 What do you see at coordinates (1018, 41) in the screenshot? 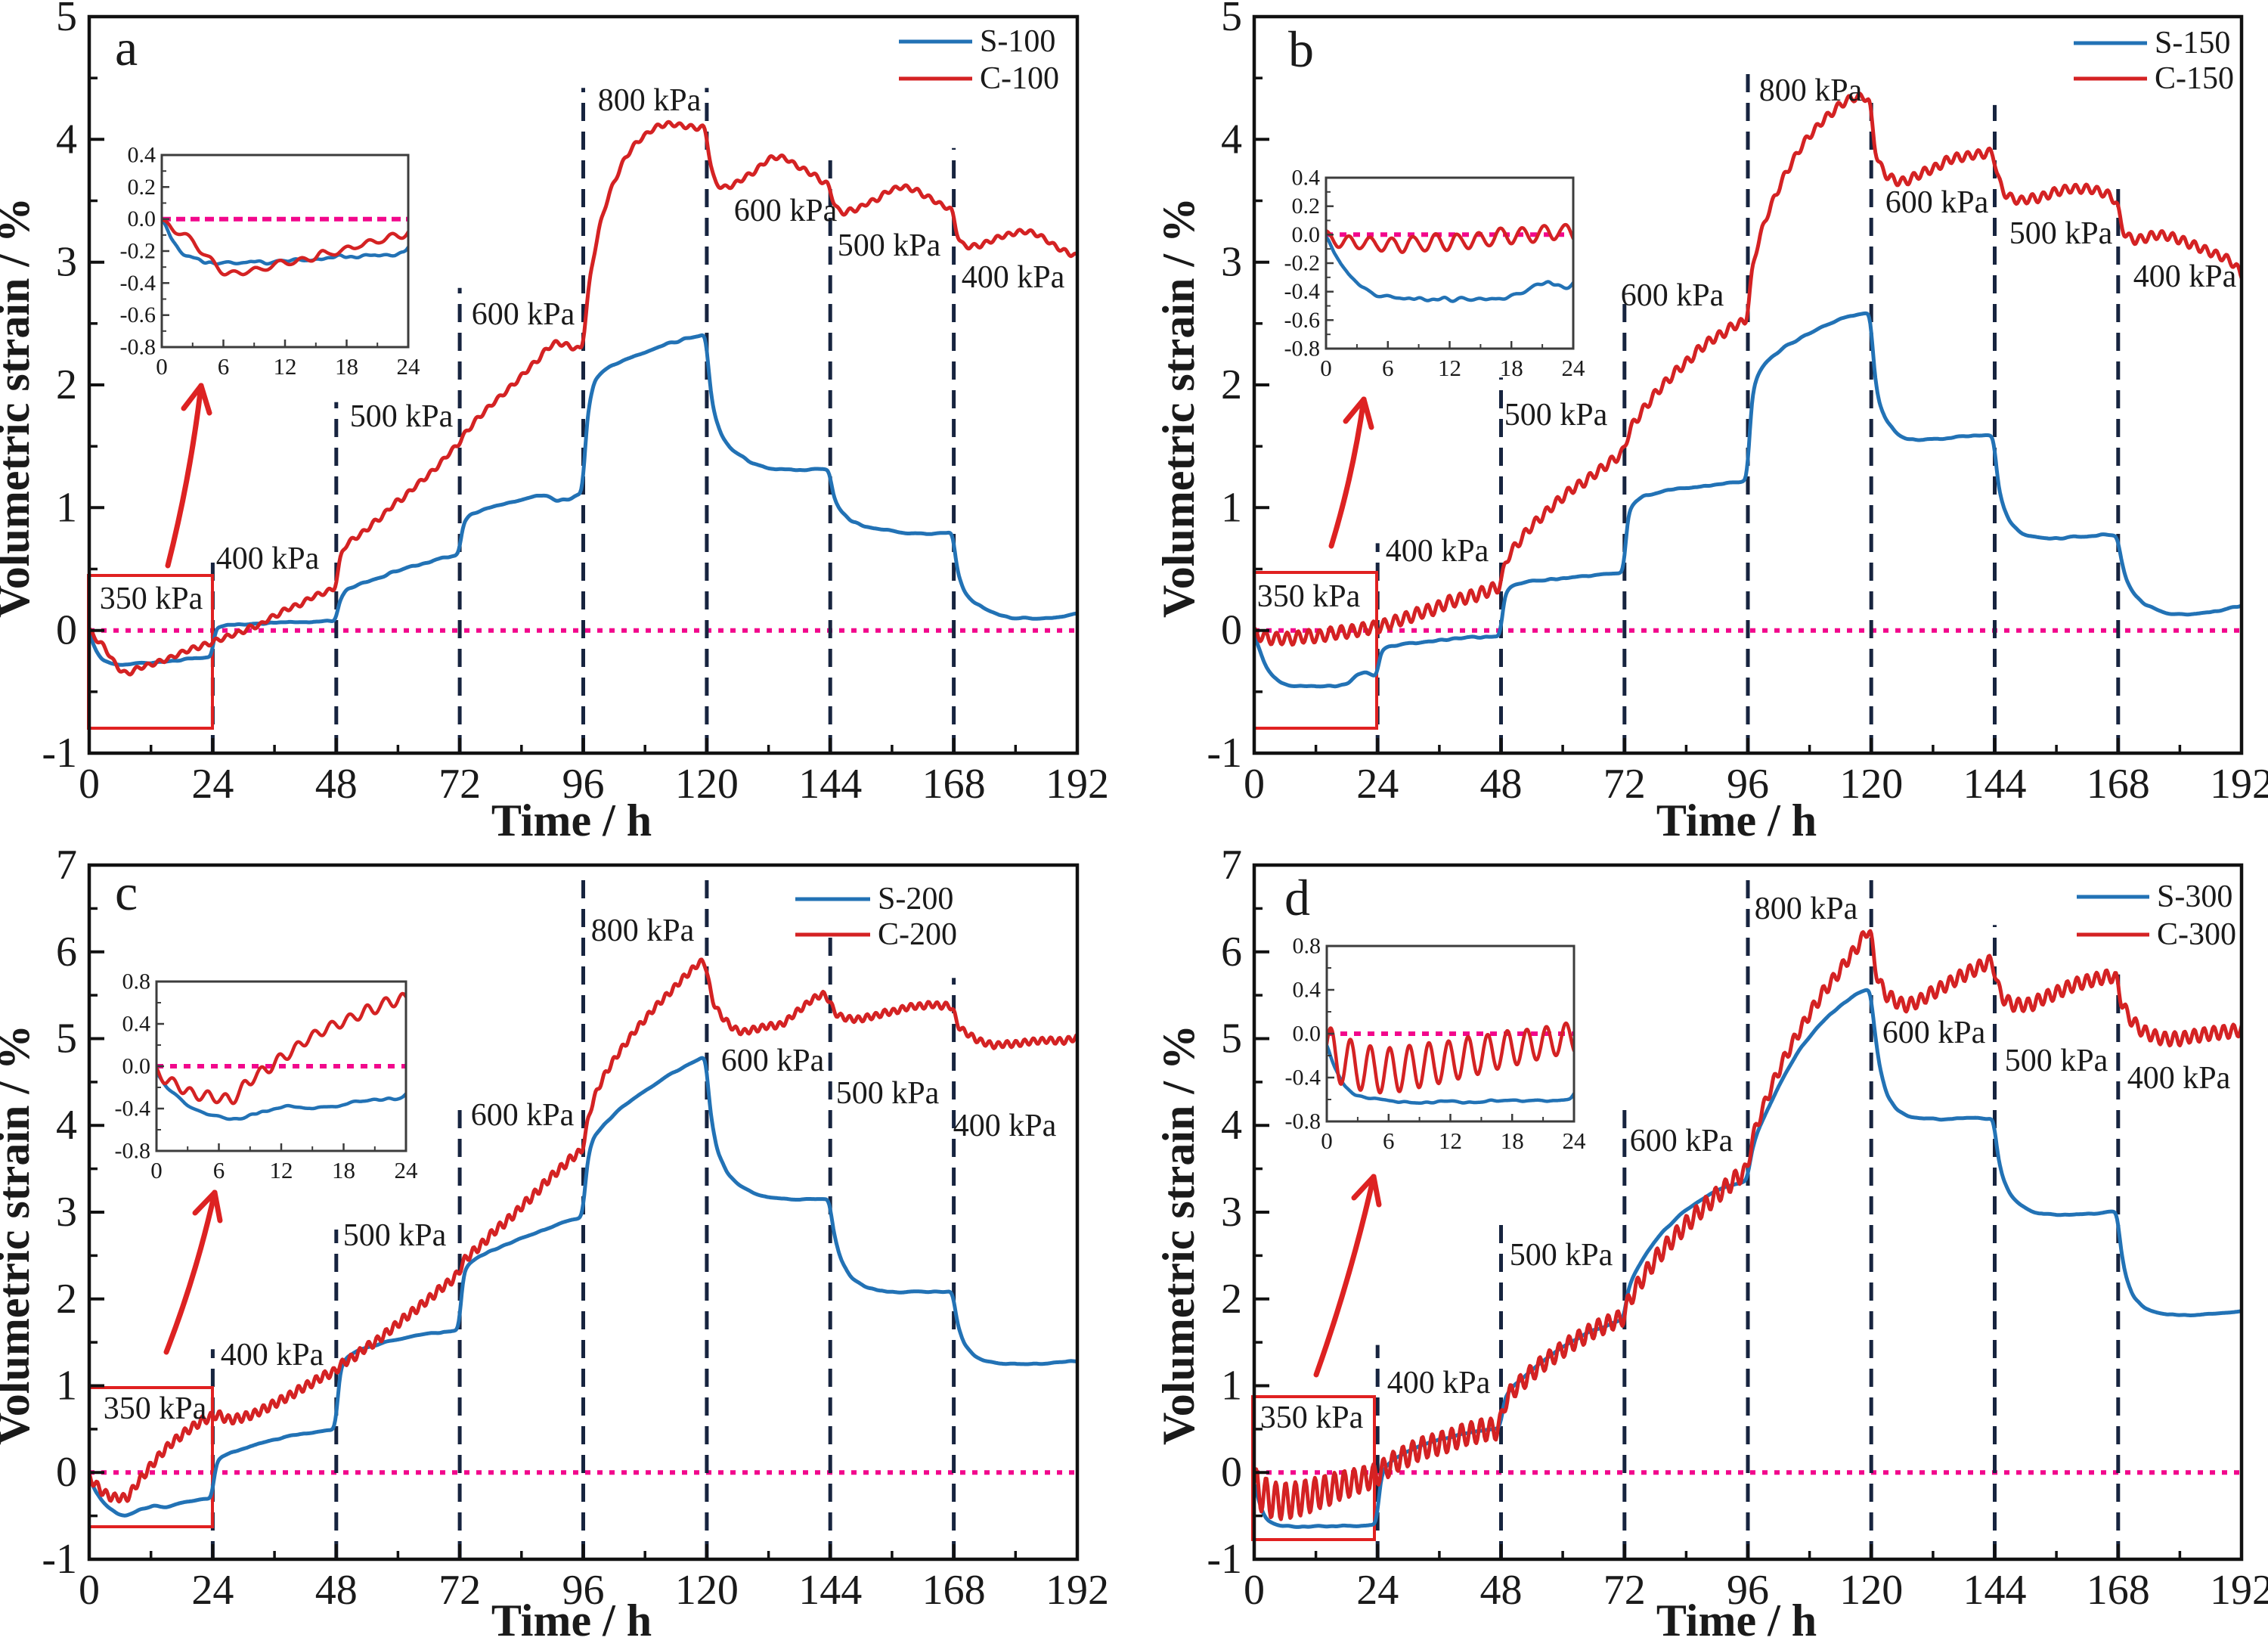
I see `svg-text: S-100` at bounding box center [1018, 41].